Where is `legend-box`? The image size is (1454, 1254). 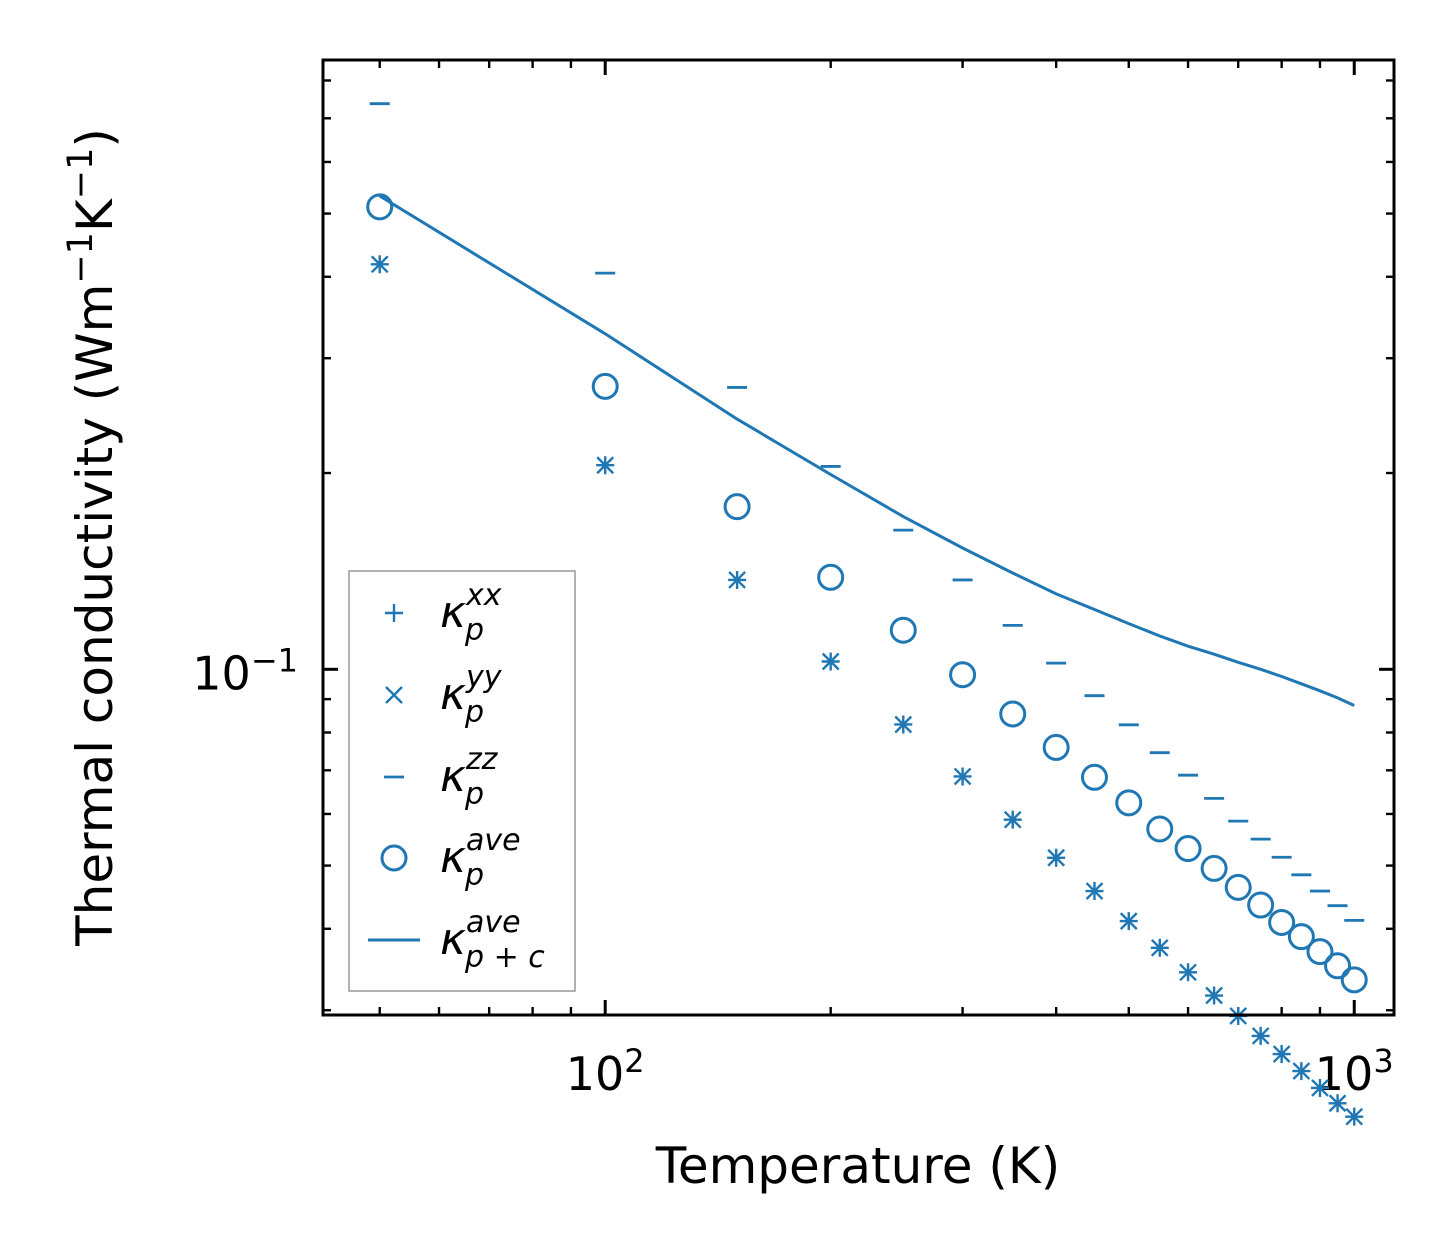
legend-box is located at coordinates (462, 781).